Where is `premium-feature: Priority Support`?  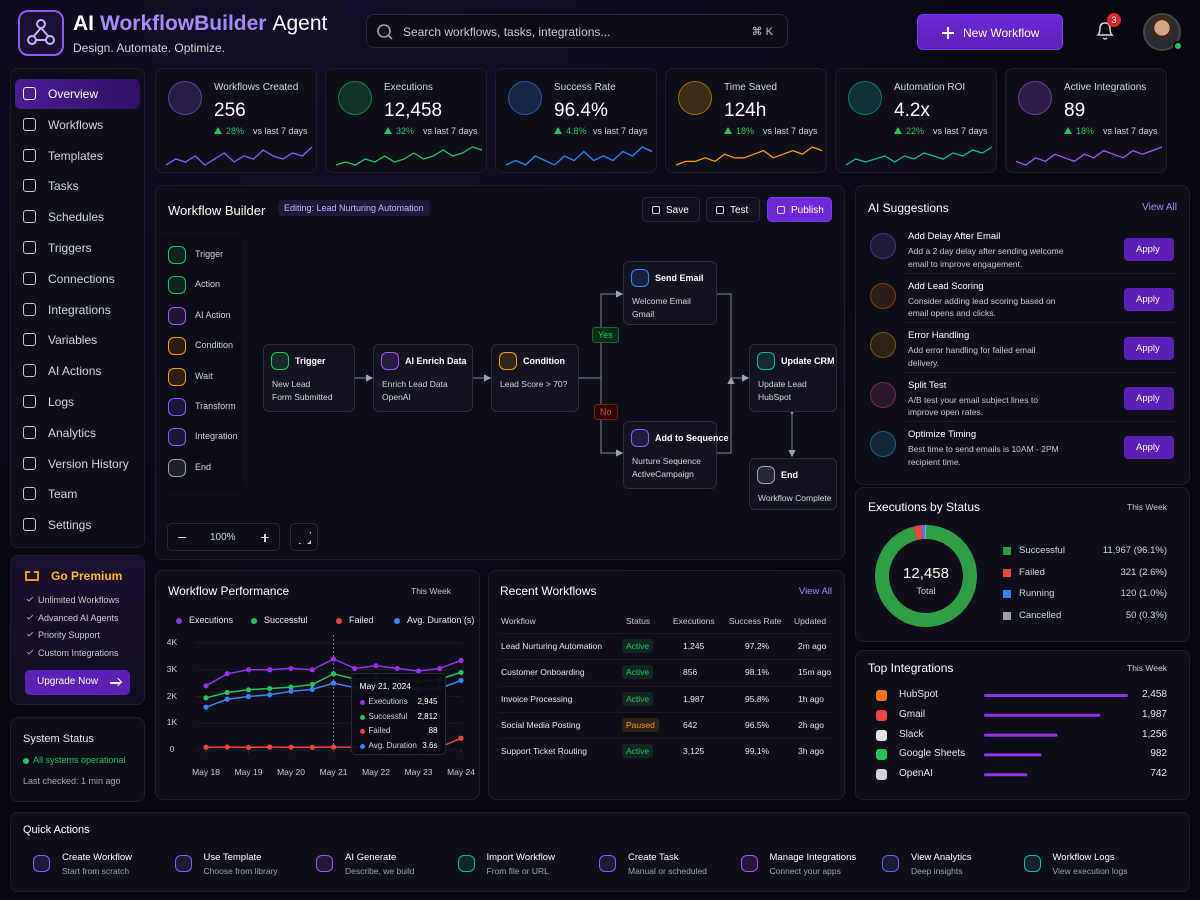
premium-feature: Priority Support is located at coordinates (69, 635).